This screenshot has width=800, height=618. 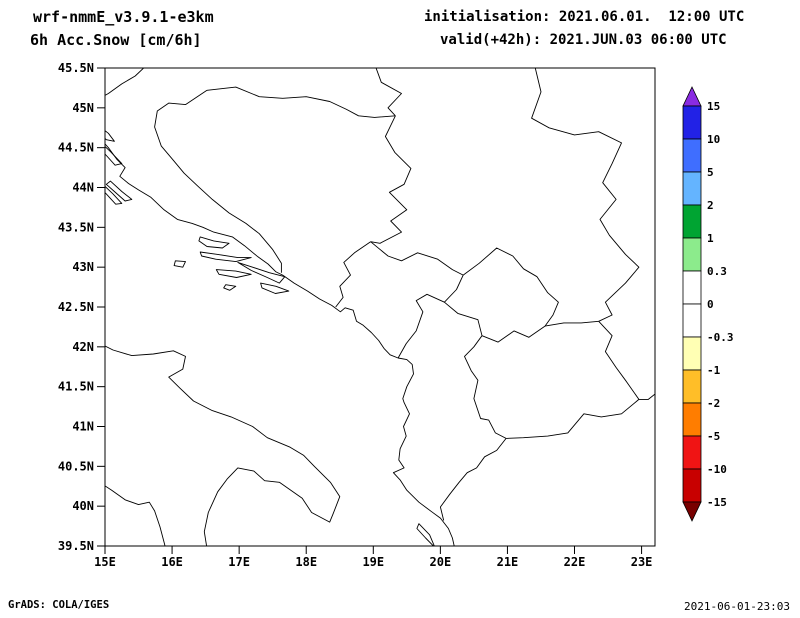 I want to click on creation-timestamp: 2021-06-01-23:03, so click(x=737, y=606).